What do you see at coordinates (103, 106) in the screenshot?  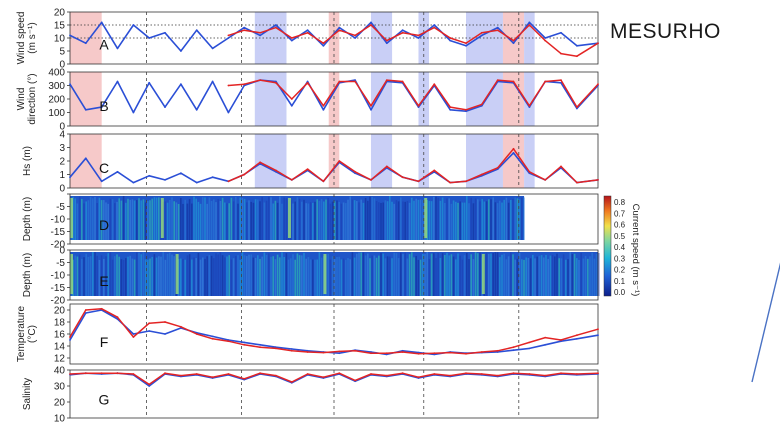 I see `panel-letter: B` at bounding box center [103, 106].